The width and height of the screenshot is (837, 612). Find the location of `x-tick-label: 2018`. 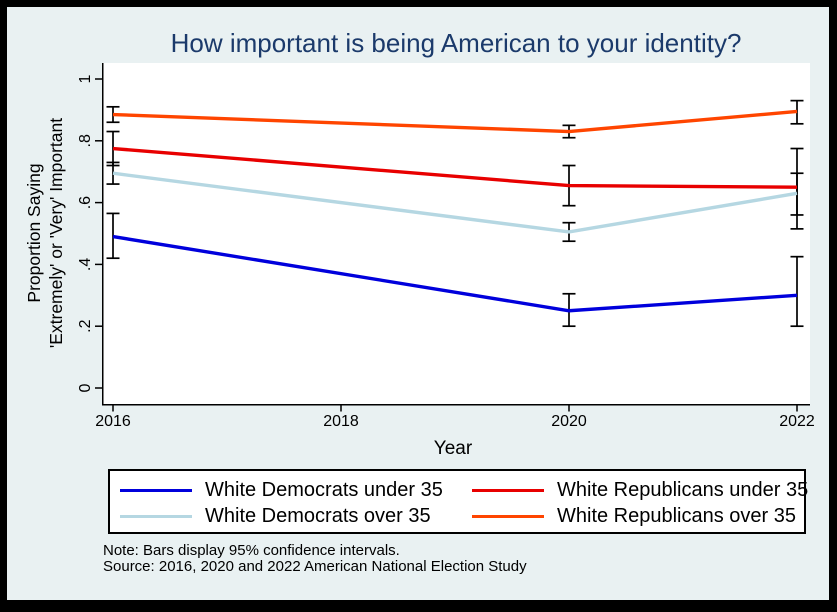

x-tick-label: 2018 is located at coordinates (341, 421).